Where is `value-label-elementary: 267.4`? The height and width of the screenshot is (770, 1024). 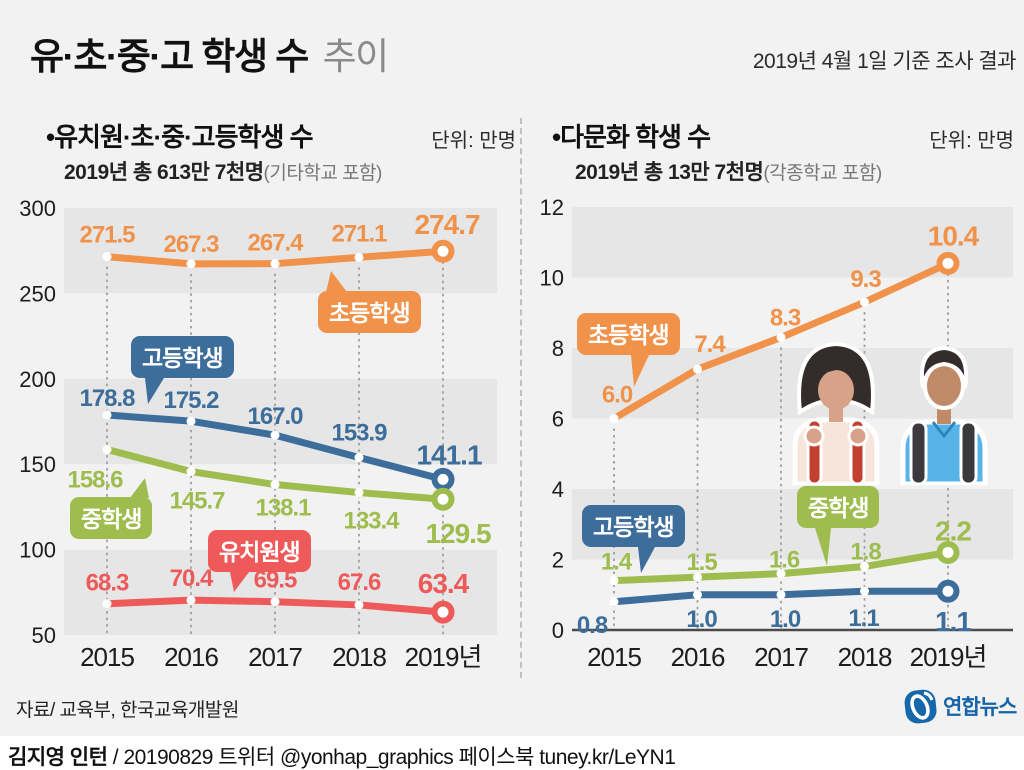 value-label-elementary: 267.4 is located at coordinates (275, 243).